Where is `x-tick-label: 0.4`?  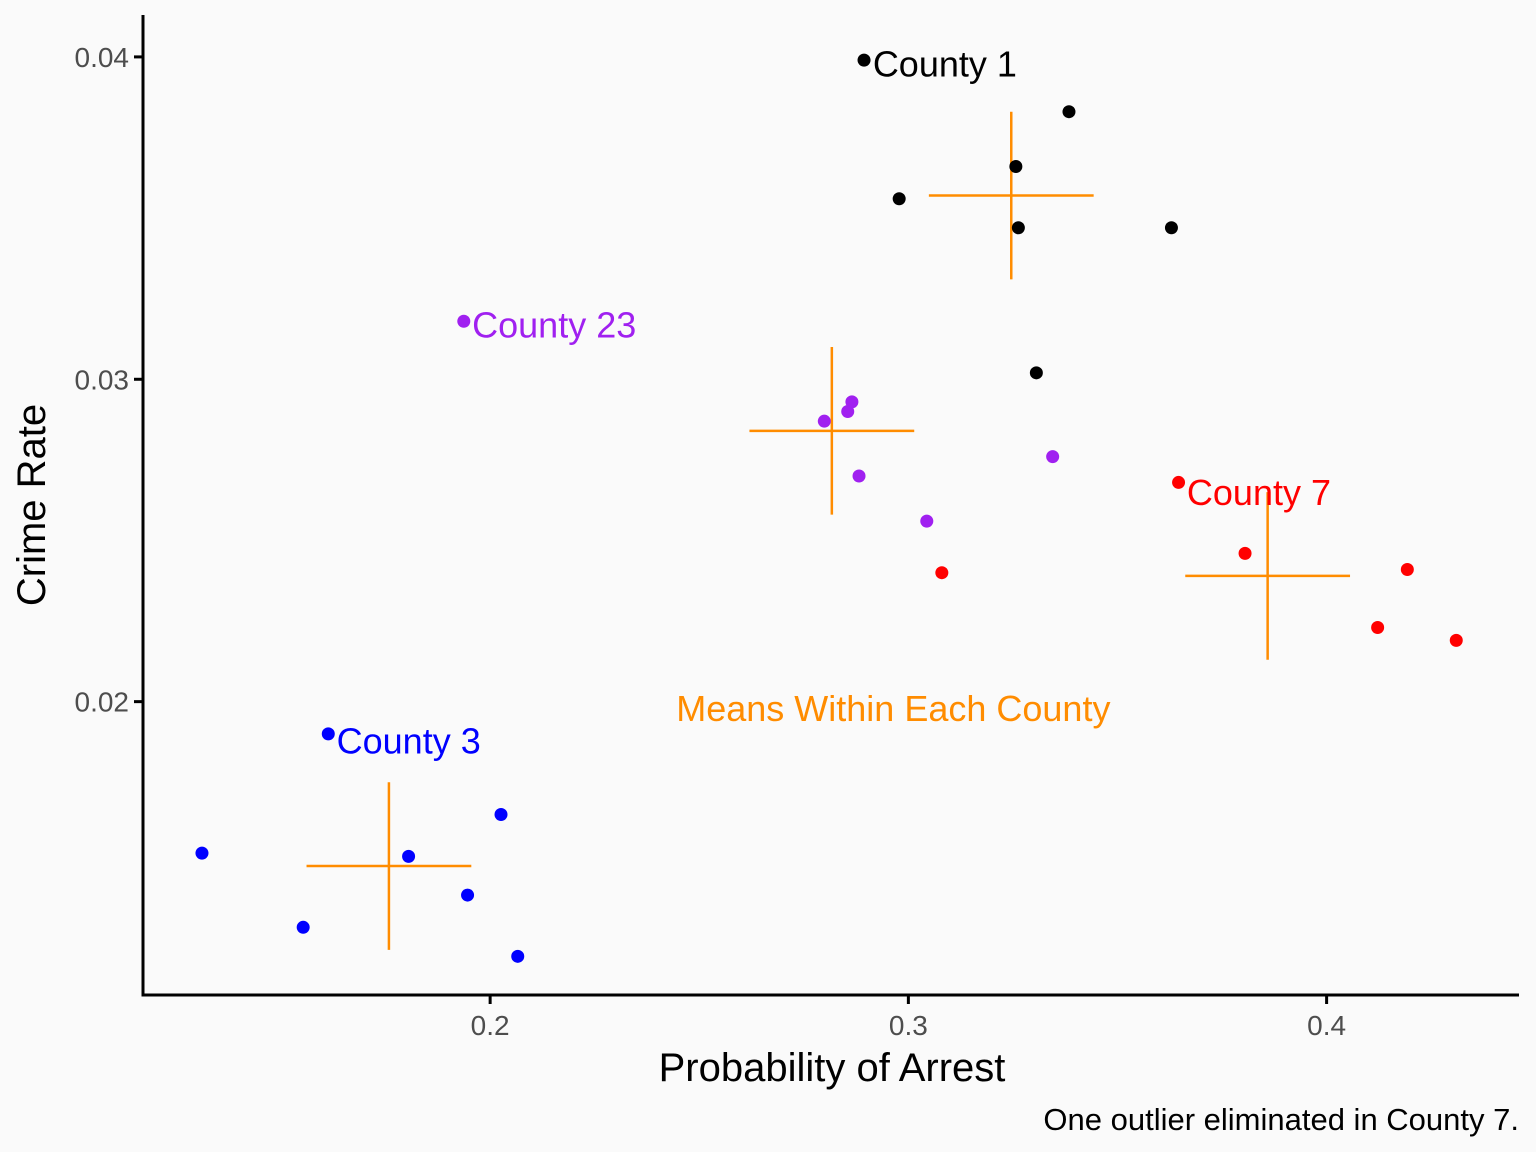
x-tick-label: 0.4 is located at coordinates (1326, 1025).